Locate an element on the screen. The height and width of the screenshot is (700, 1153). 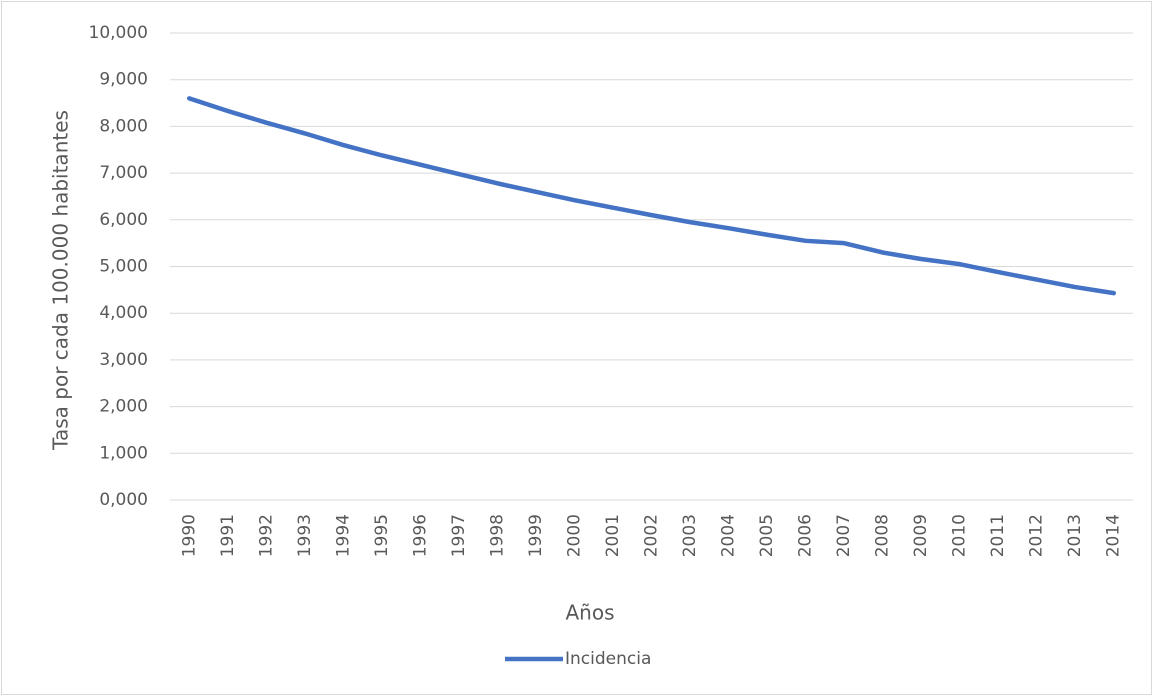
x-tick-label: 2008 is located at coordinates (883, 535).